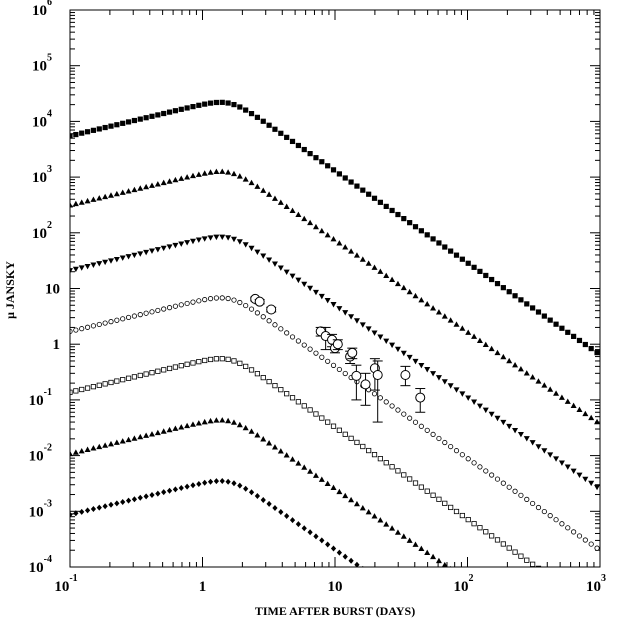  I want to click on observation-marker, so click(337, 344).